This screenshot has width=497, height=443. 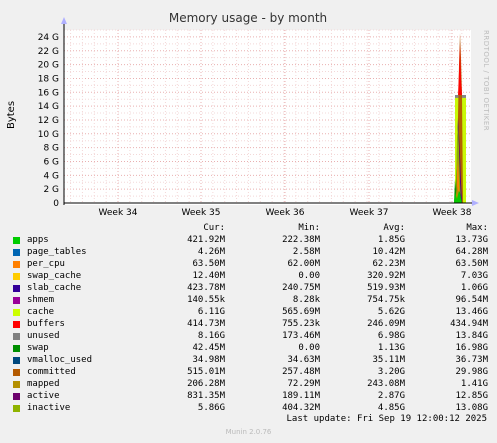 What do you see at coordinates (51, 162) in the screenshot?
I see `y-tick-label: 6 G` at bounding box center [51, 162].